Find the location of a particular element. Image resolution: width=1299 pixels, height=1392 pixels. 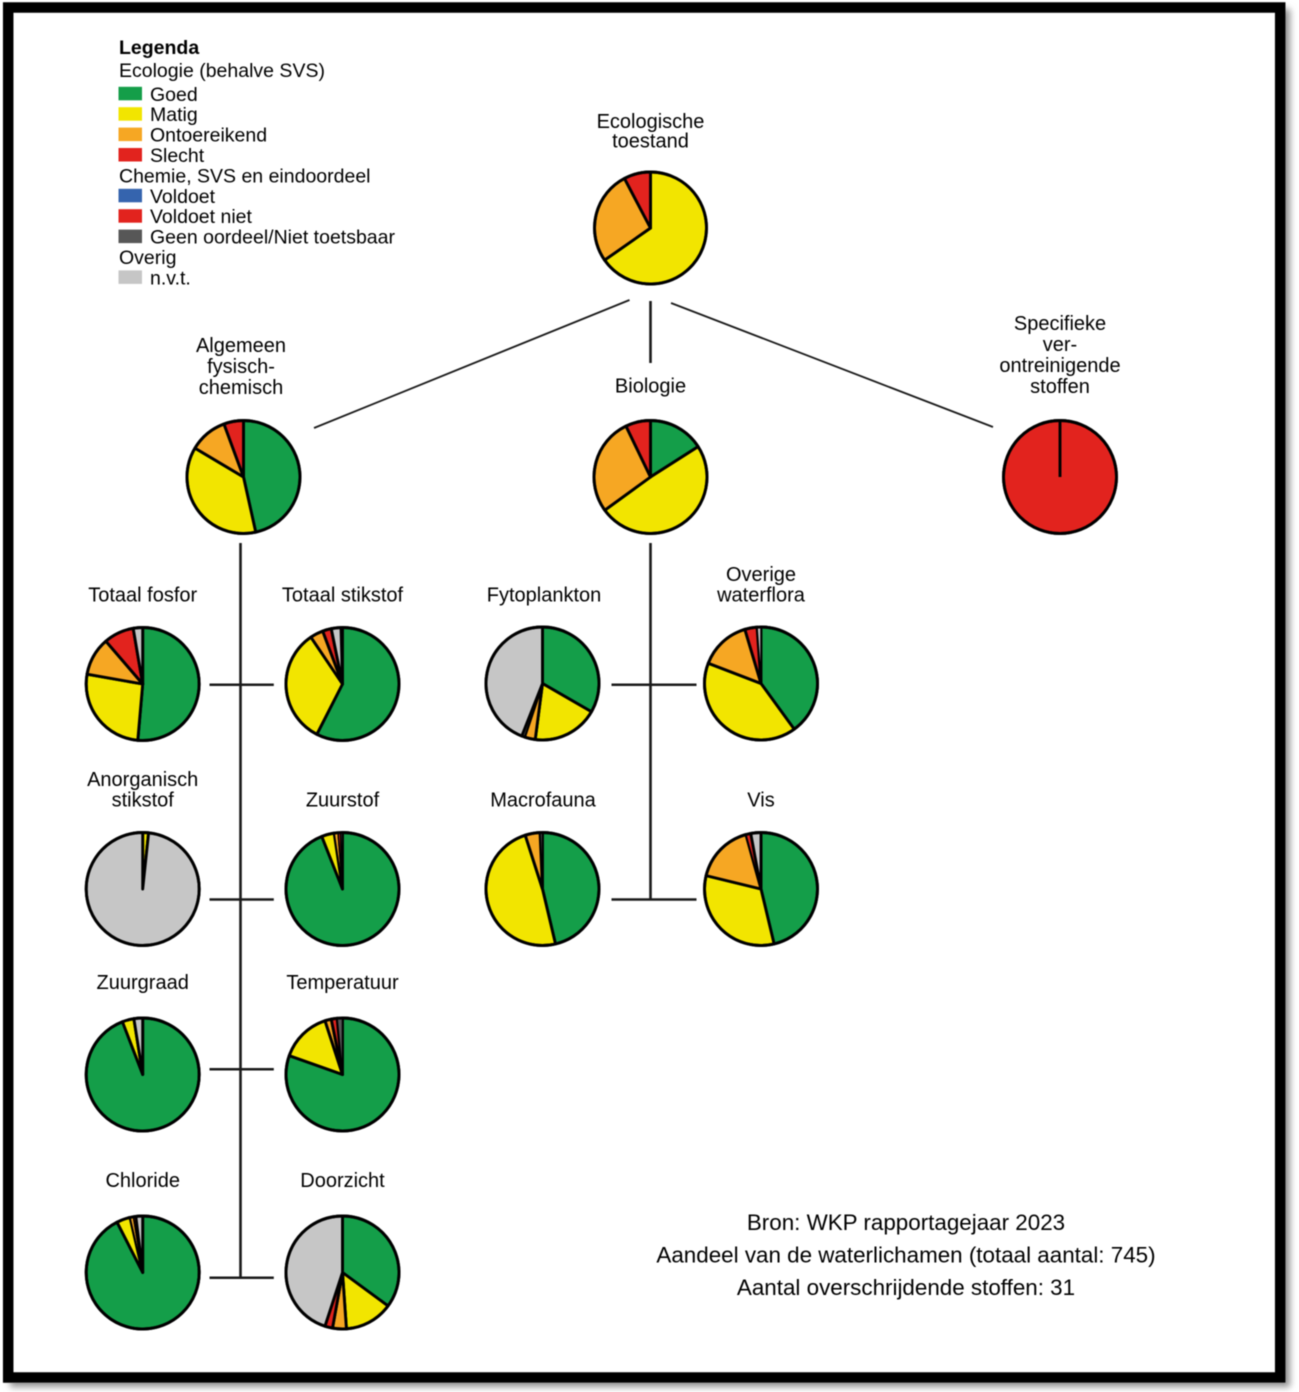

svg-text: Bron: WKP rapportagejaar 2023 is located at coordinates (906, 1222).